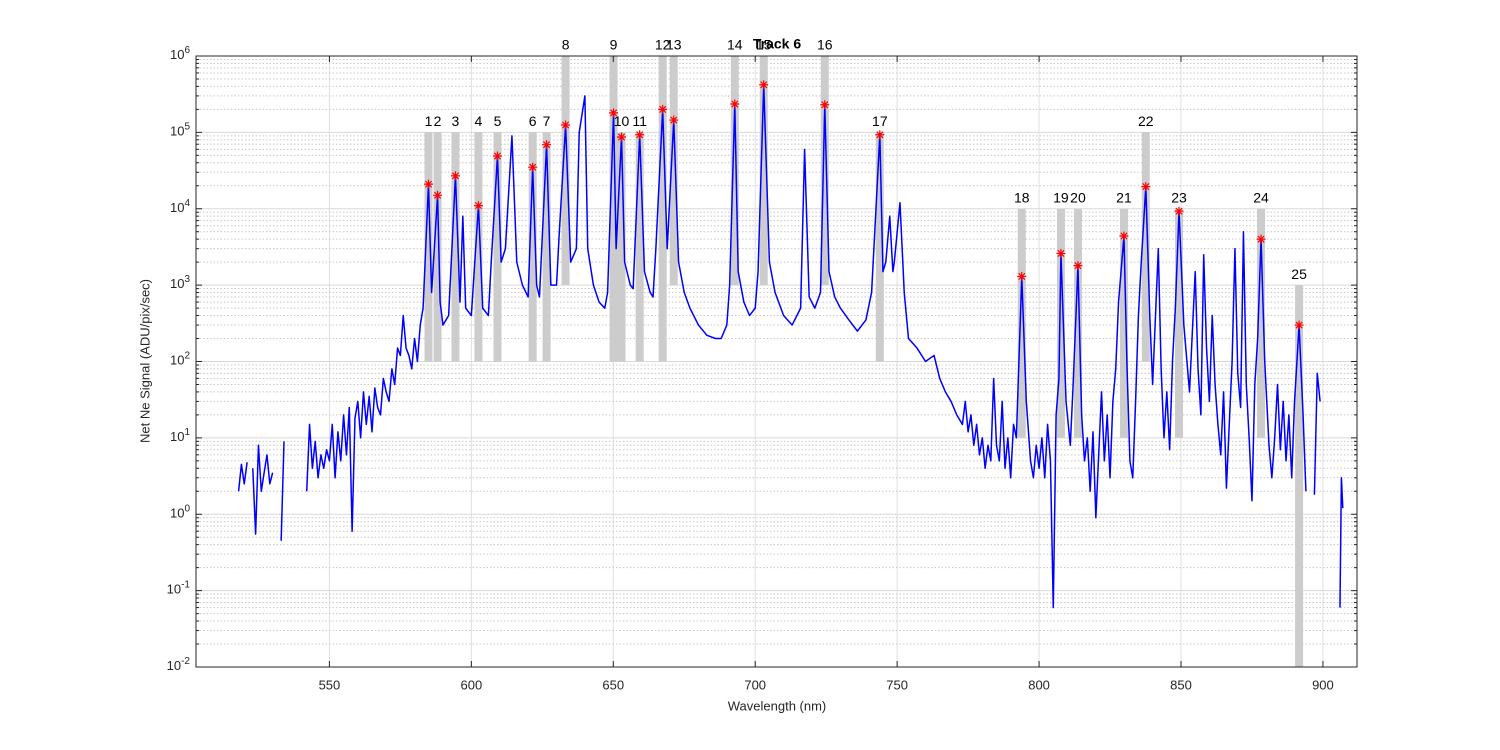  What do you see at coordinates (1146, 121) in the screenshot?
I see `peak-label: 22` at bounding box center [1146, 121].